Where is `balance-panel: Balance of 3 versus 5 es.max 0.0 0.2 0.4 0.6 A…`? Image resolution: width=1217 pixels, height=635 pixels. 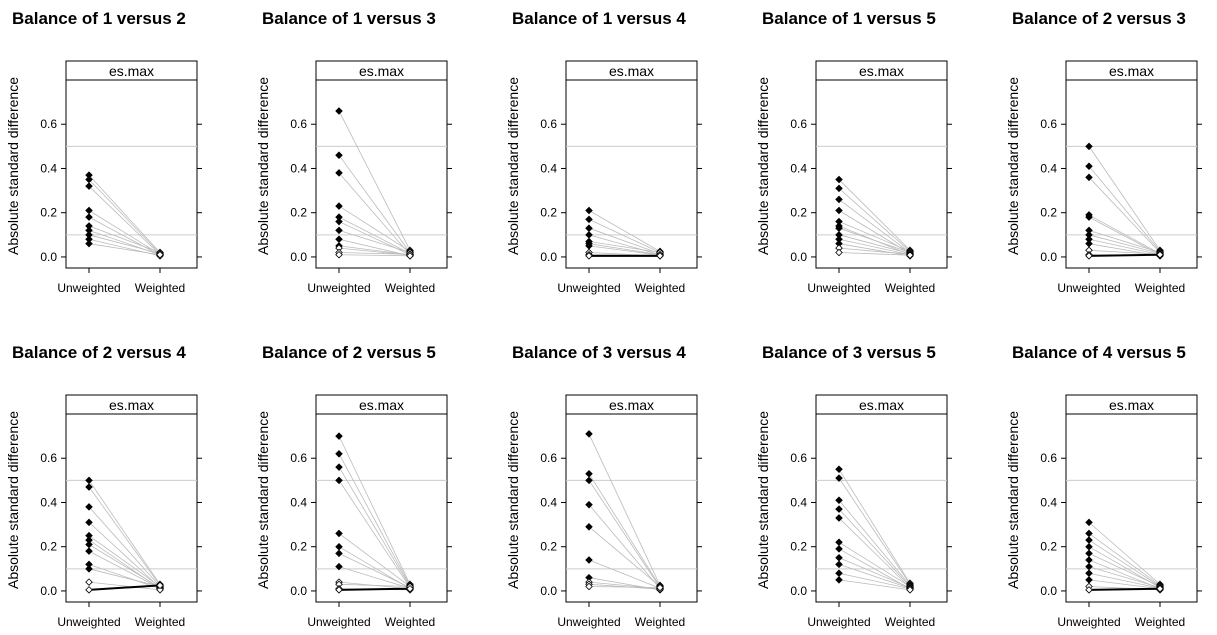 balance-panel: Balance of 3 versus 5 es.max 0.0 0.2 0.4 0.6 A… is located at coordinates (875, 484).